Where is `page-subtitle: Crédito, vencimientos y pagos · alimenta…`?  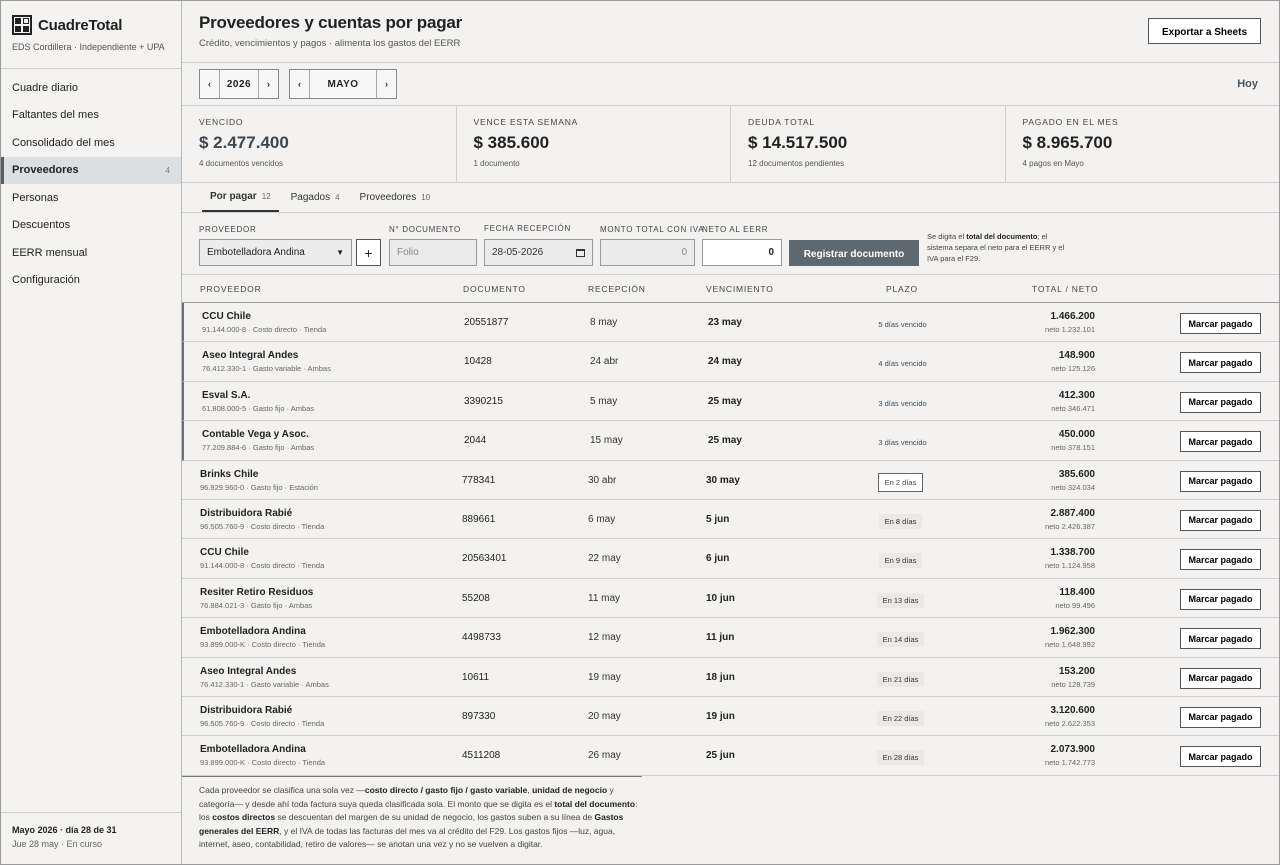 page-subtitle: Crédito, vencimientos y pagos · alimenta… is located at coordinates (330, 43).